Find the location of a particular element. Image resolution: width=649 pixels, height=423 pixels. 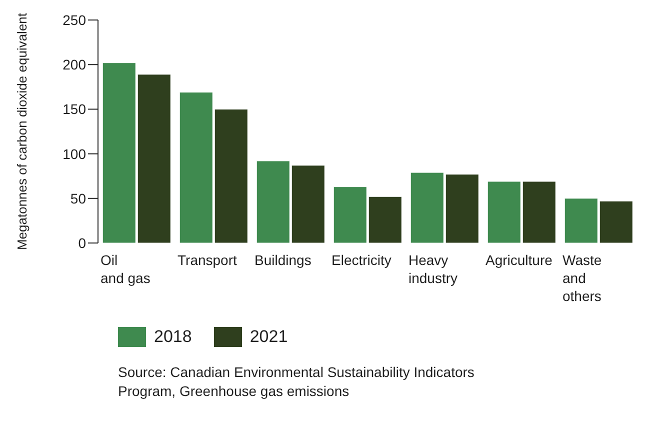

y-axis-title: Megatonnes of carbon dioxide equivalent is located at coordinates (22, 131).